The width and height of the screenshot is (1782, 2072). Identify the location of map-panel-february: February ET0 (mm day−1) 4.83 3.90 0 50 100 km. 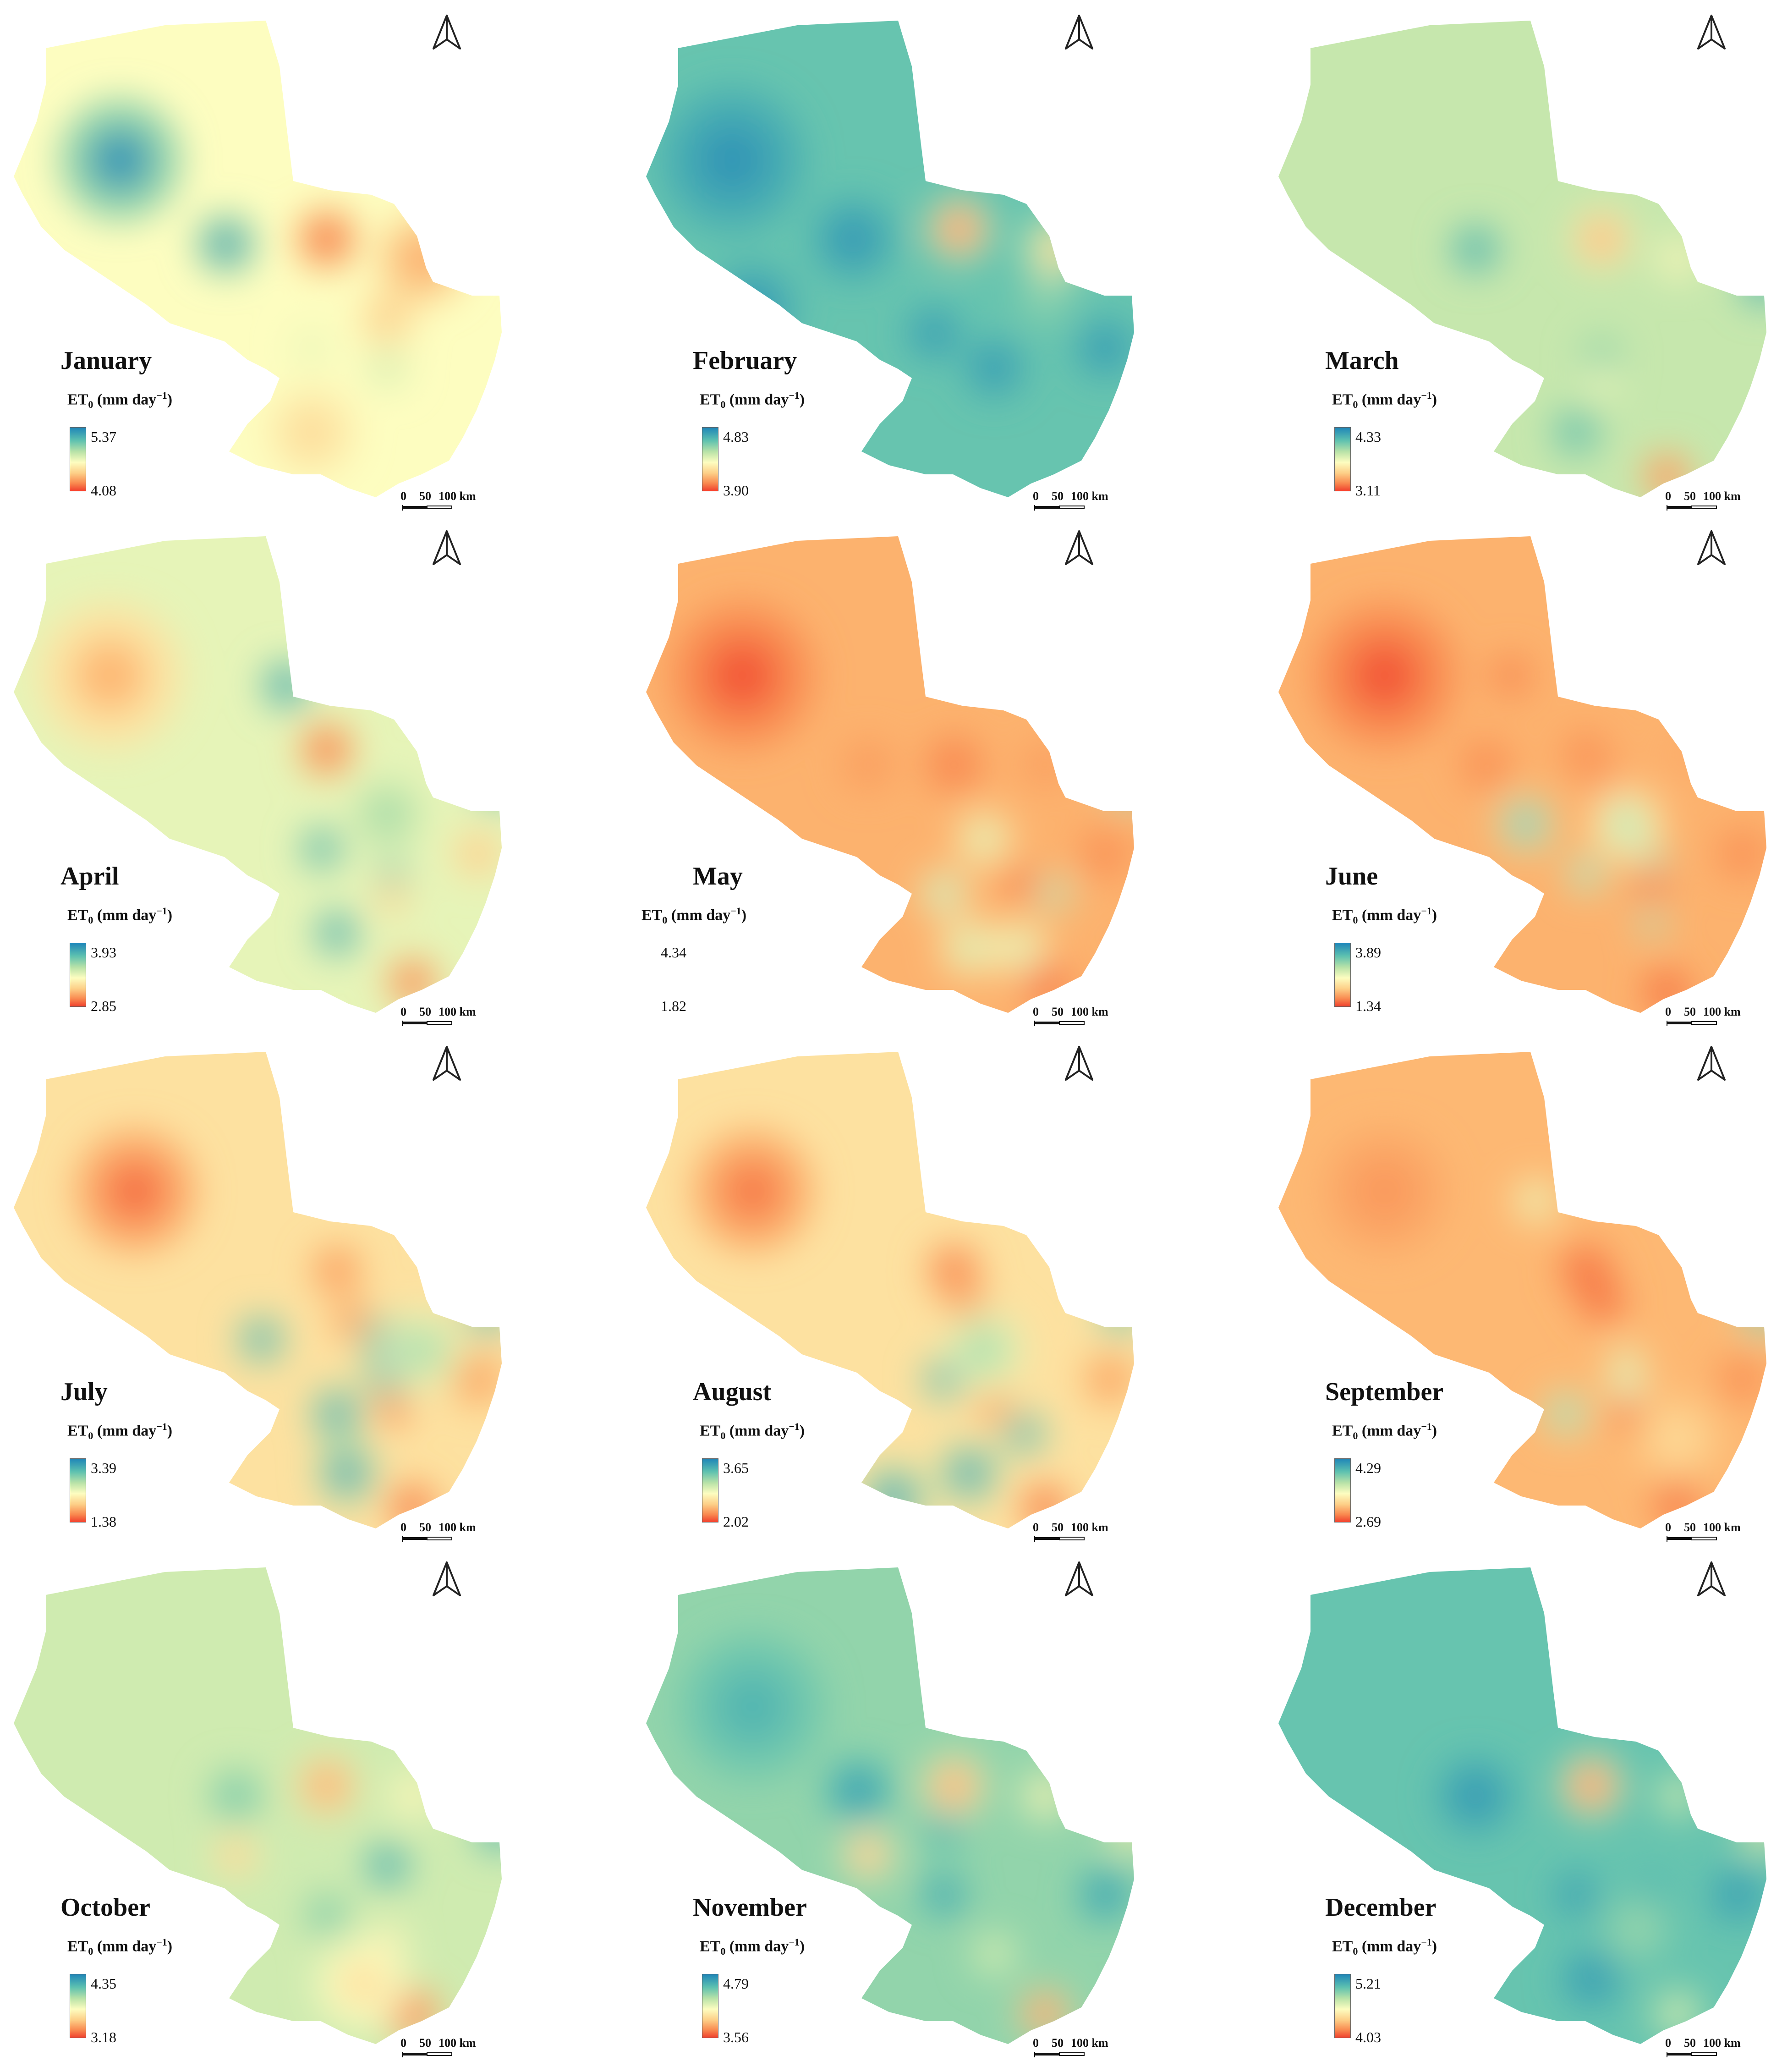
(948, 258).